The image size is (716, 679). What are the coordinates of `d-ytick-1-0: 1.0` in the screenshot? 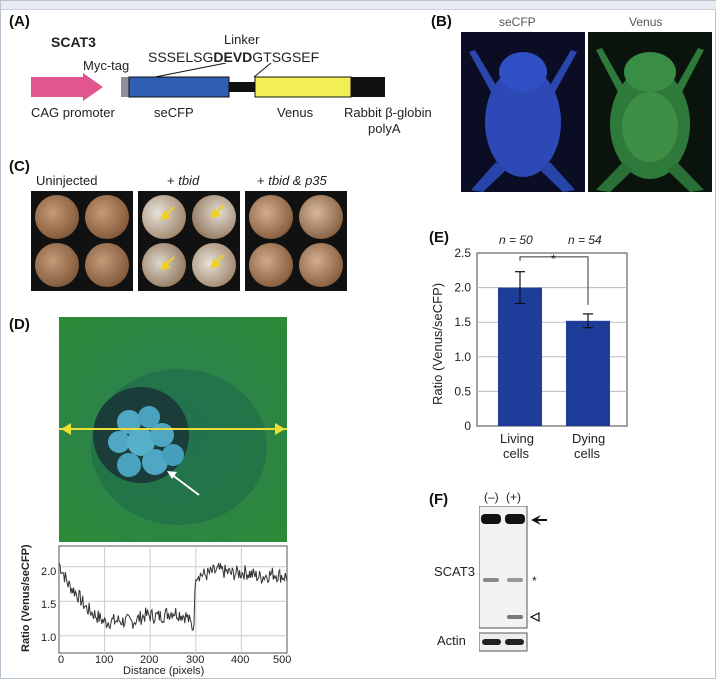 It's located at (49, 638).